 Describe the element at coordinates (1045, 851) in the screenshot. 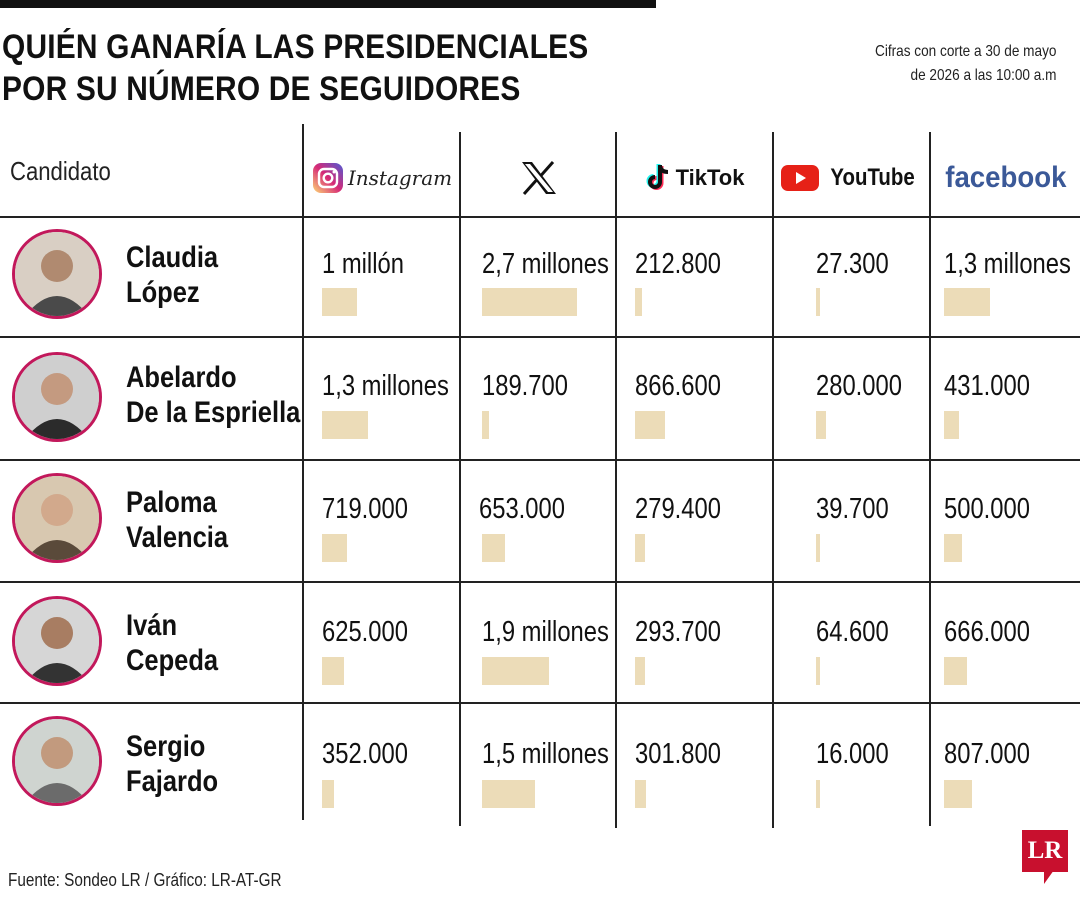

I see `lr-logo: LR` at that location.